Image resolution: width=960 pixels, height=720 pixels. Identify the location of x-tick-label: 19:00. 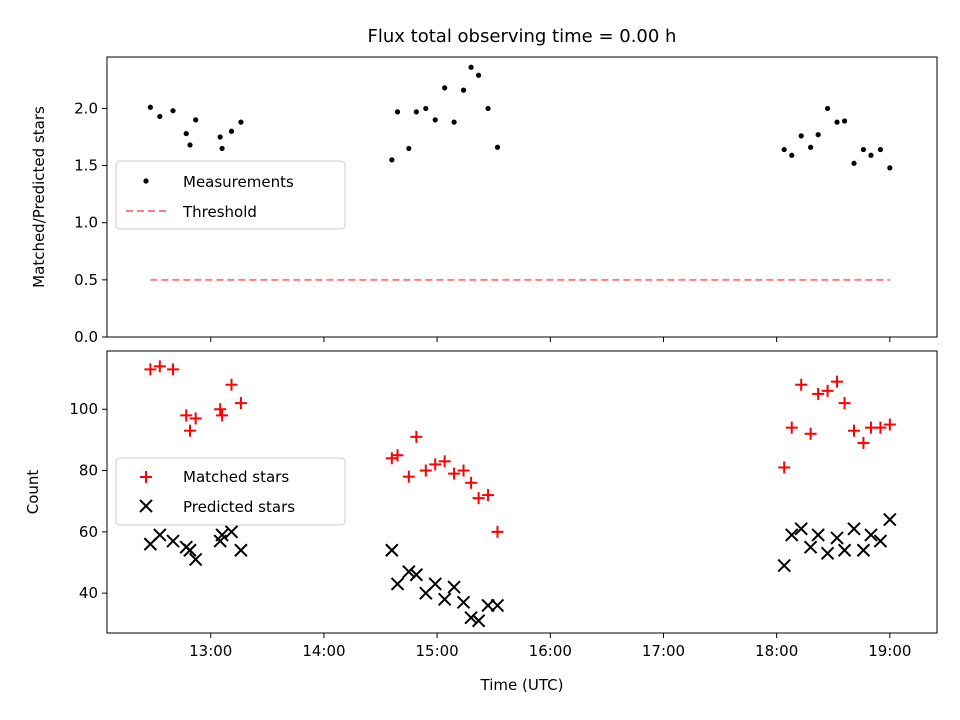
(889, 651).